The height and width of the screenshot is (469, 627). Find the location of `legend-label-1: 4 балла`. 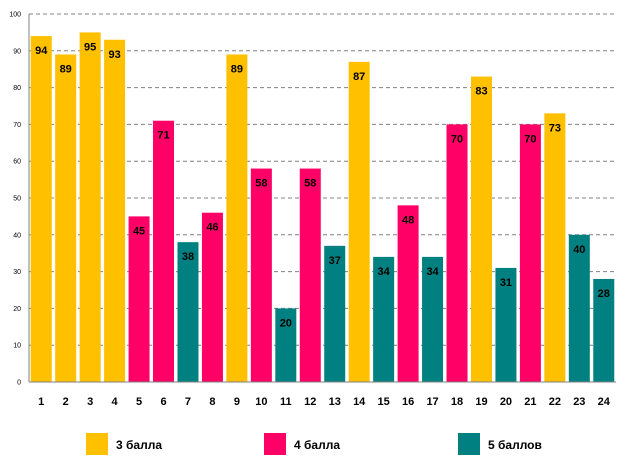

legend-label-1: 4 балла is located at coordinates (317, 445).